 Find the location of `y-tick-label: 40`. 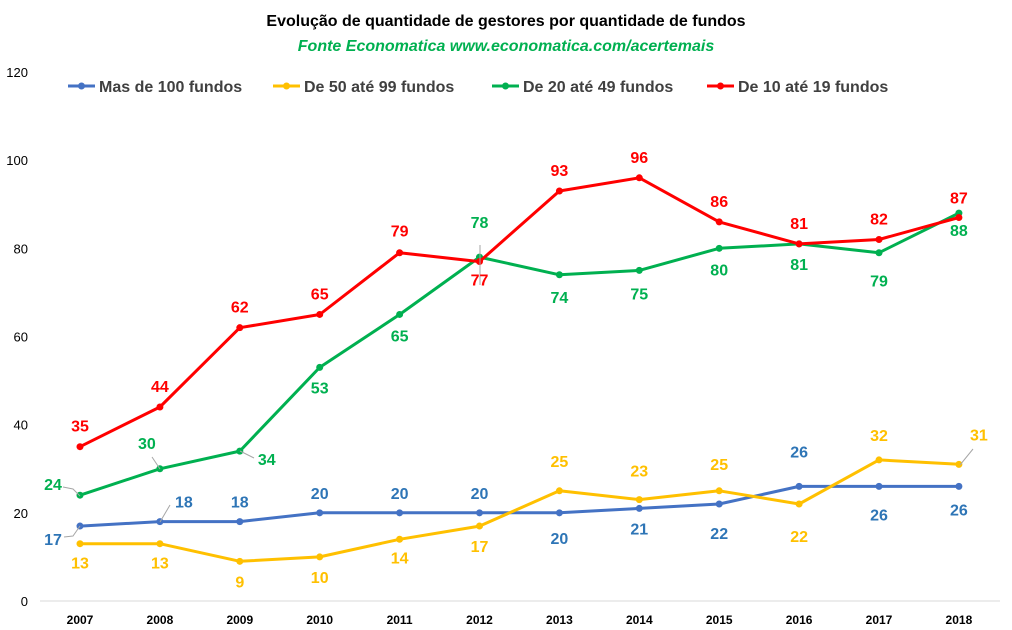

y-tick-label: 40 is located at coordinates (21, 425).